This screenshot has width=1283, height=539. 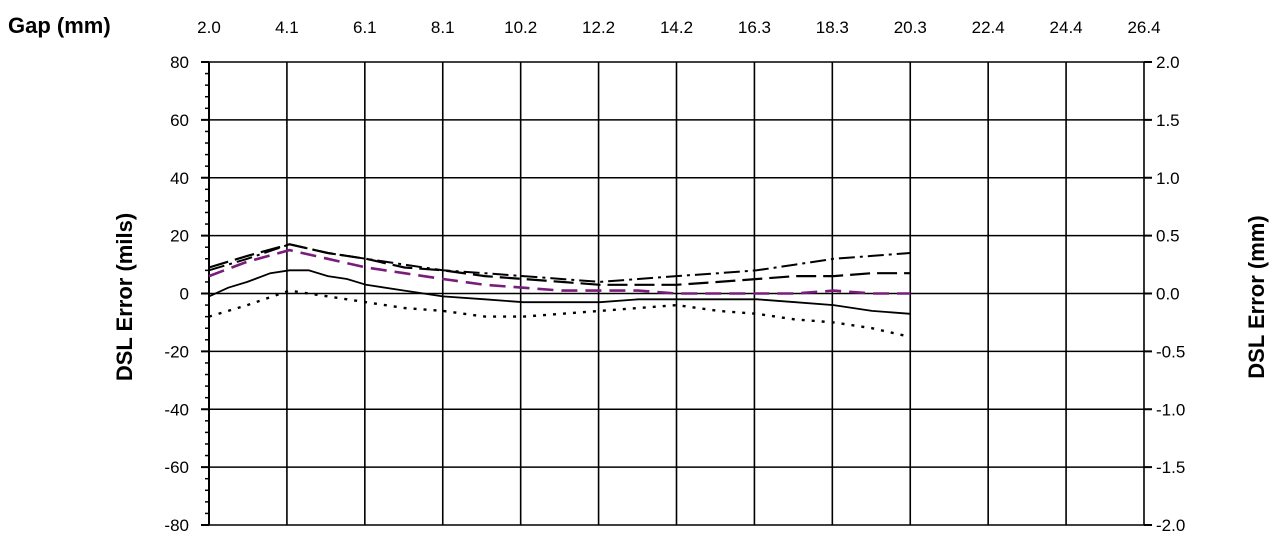 What do you see at coordinates (1170, 351) in the screenshot?
I see `right-tick-label: -0.5` at bounding box center [1170, 351].